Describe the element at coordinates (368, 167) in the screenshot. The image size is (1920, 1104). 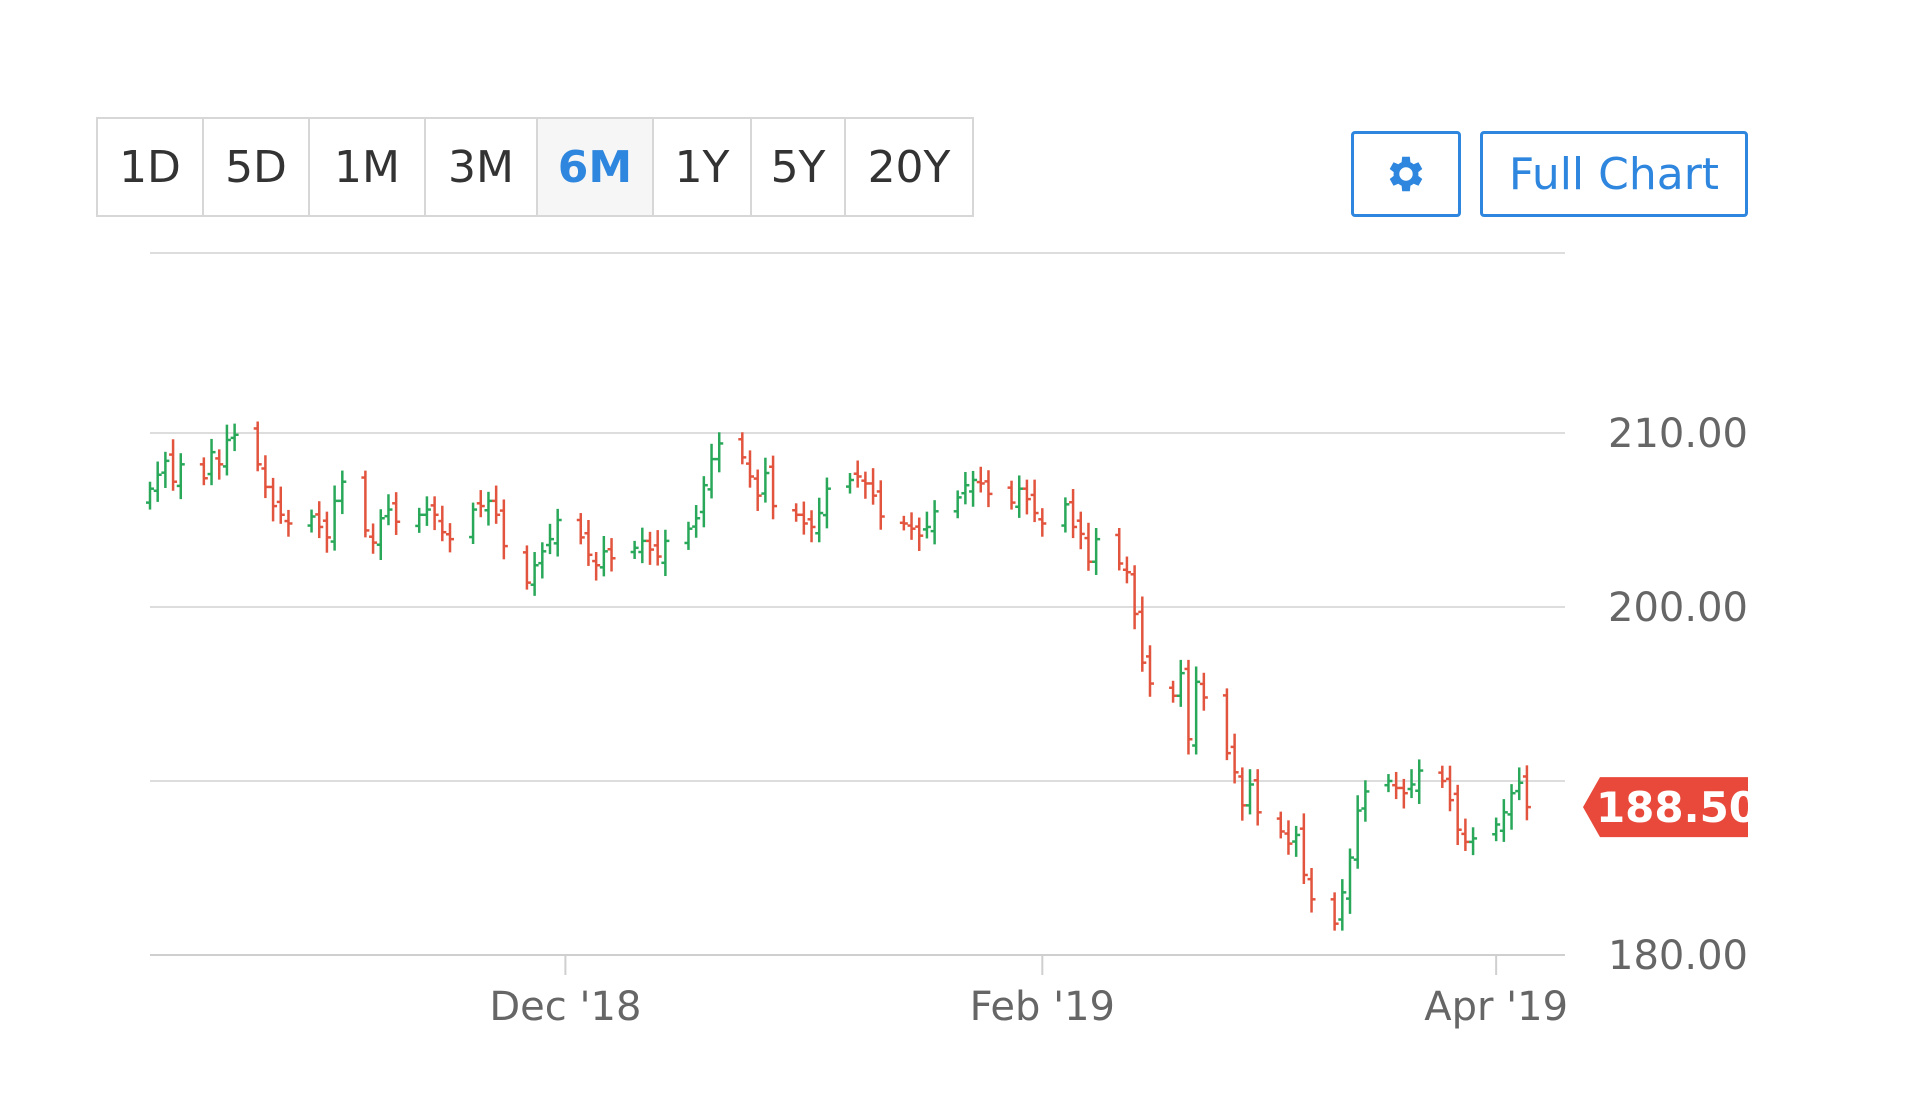
I see `range-button-1m: 1M` at that location.